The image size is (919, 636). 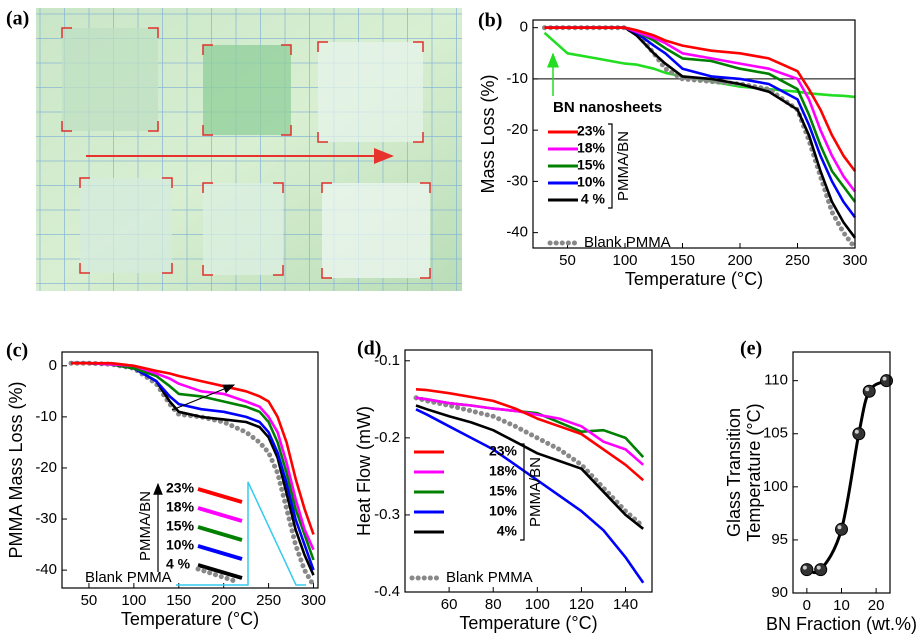 What do you see at coordinates (581, 604) in the screenshot?
I see `x-tick-label: 120` at bounding box center [581, 604].